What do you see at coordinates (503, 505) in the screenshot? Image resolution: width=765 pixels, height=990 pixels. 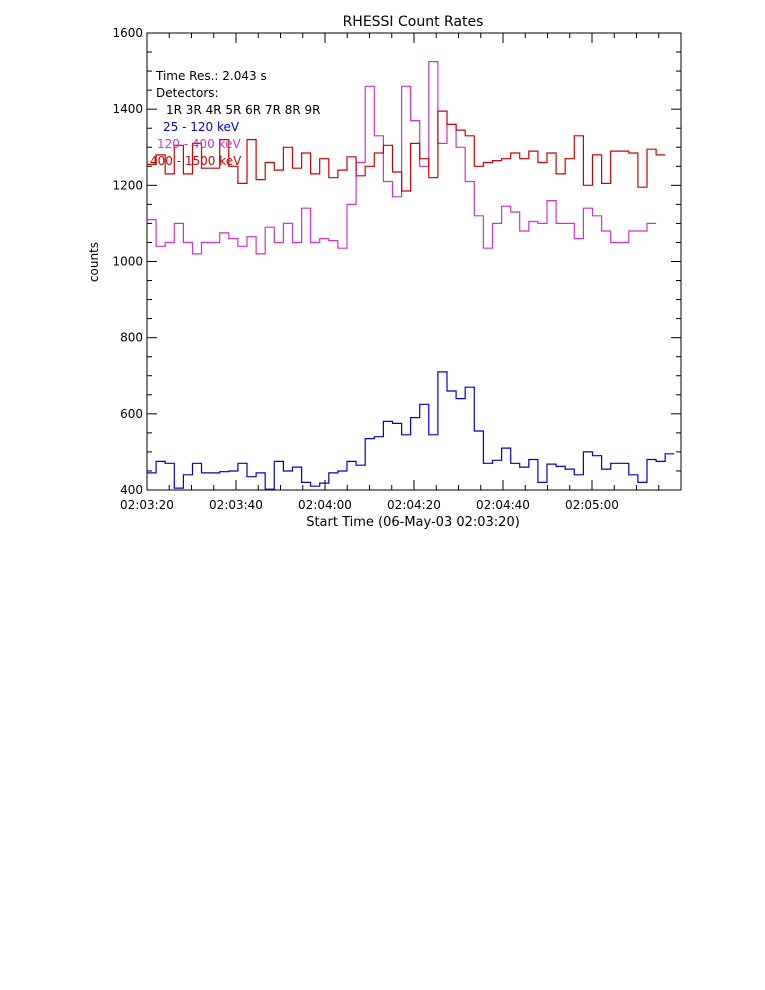 I see `x-tick-label: 02:04:40` at bounding box center [503, 505].